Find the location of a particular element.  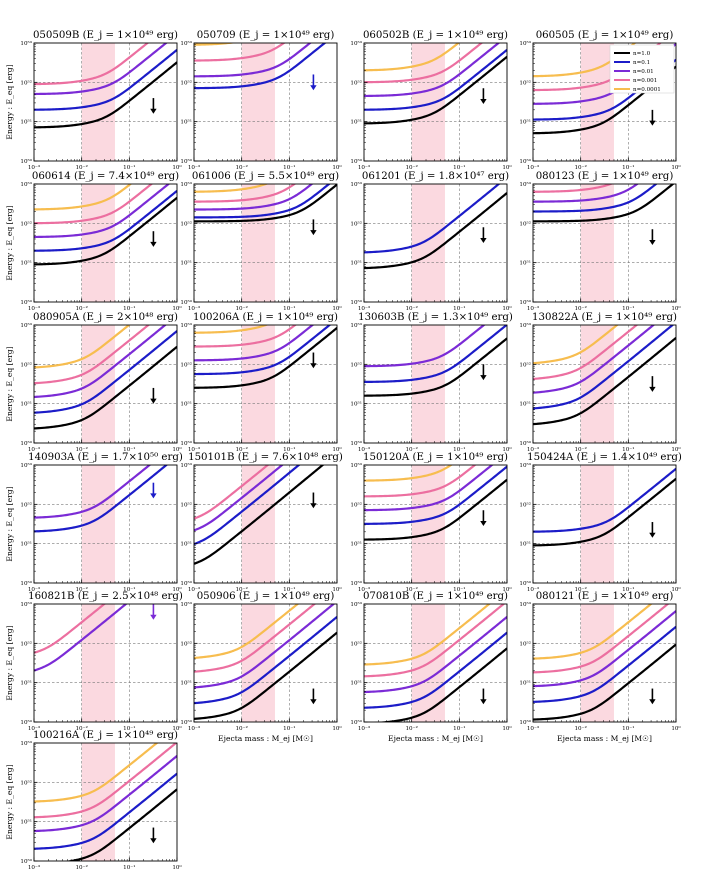

panel-title: 080905A (E_j = 2×10⁴⁸ erg) is located at coordinates (105, 317).